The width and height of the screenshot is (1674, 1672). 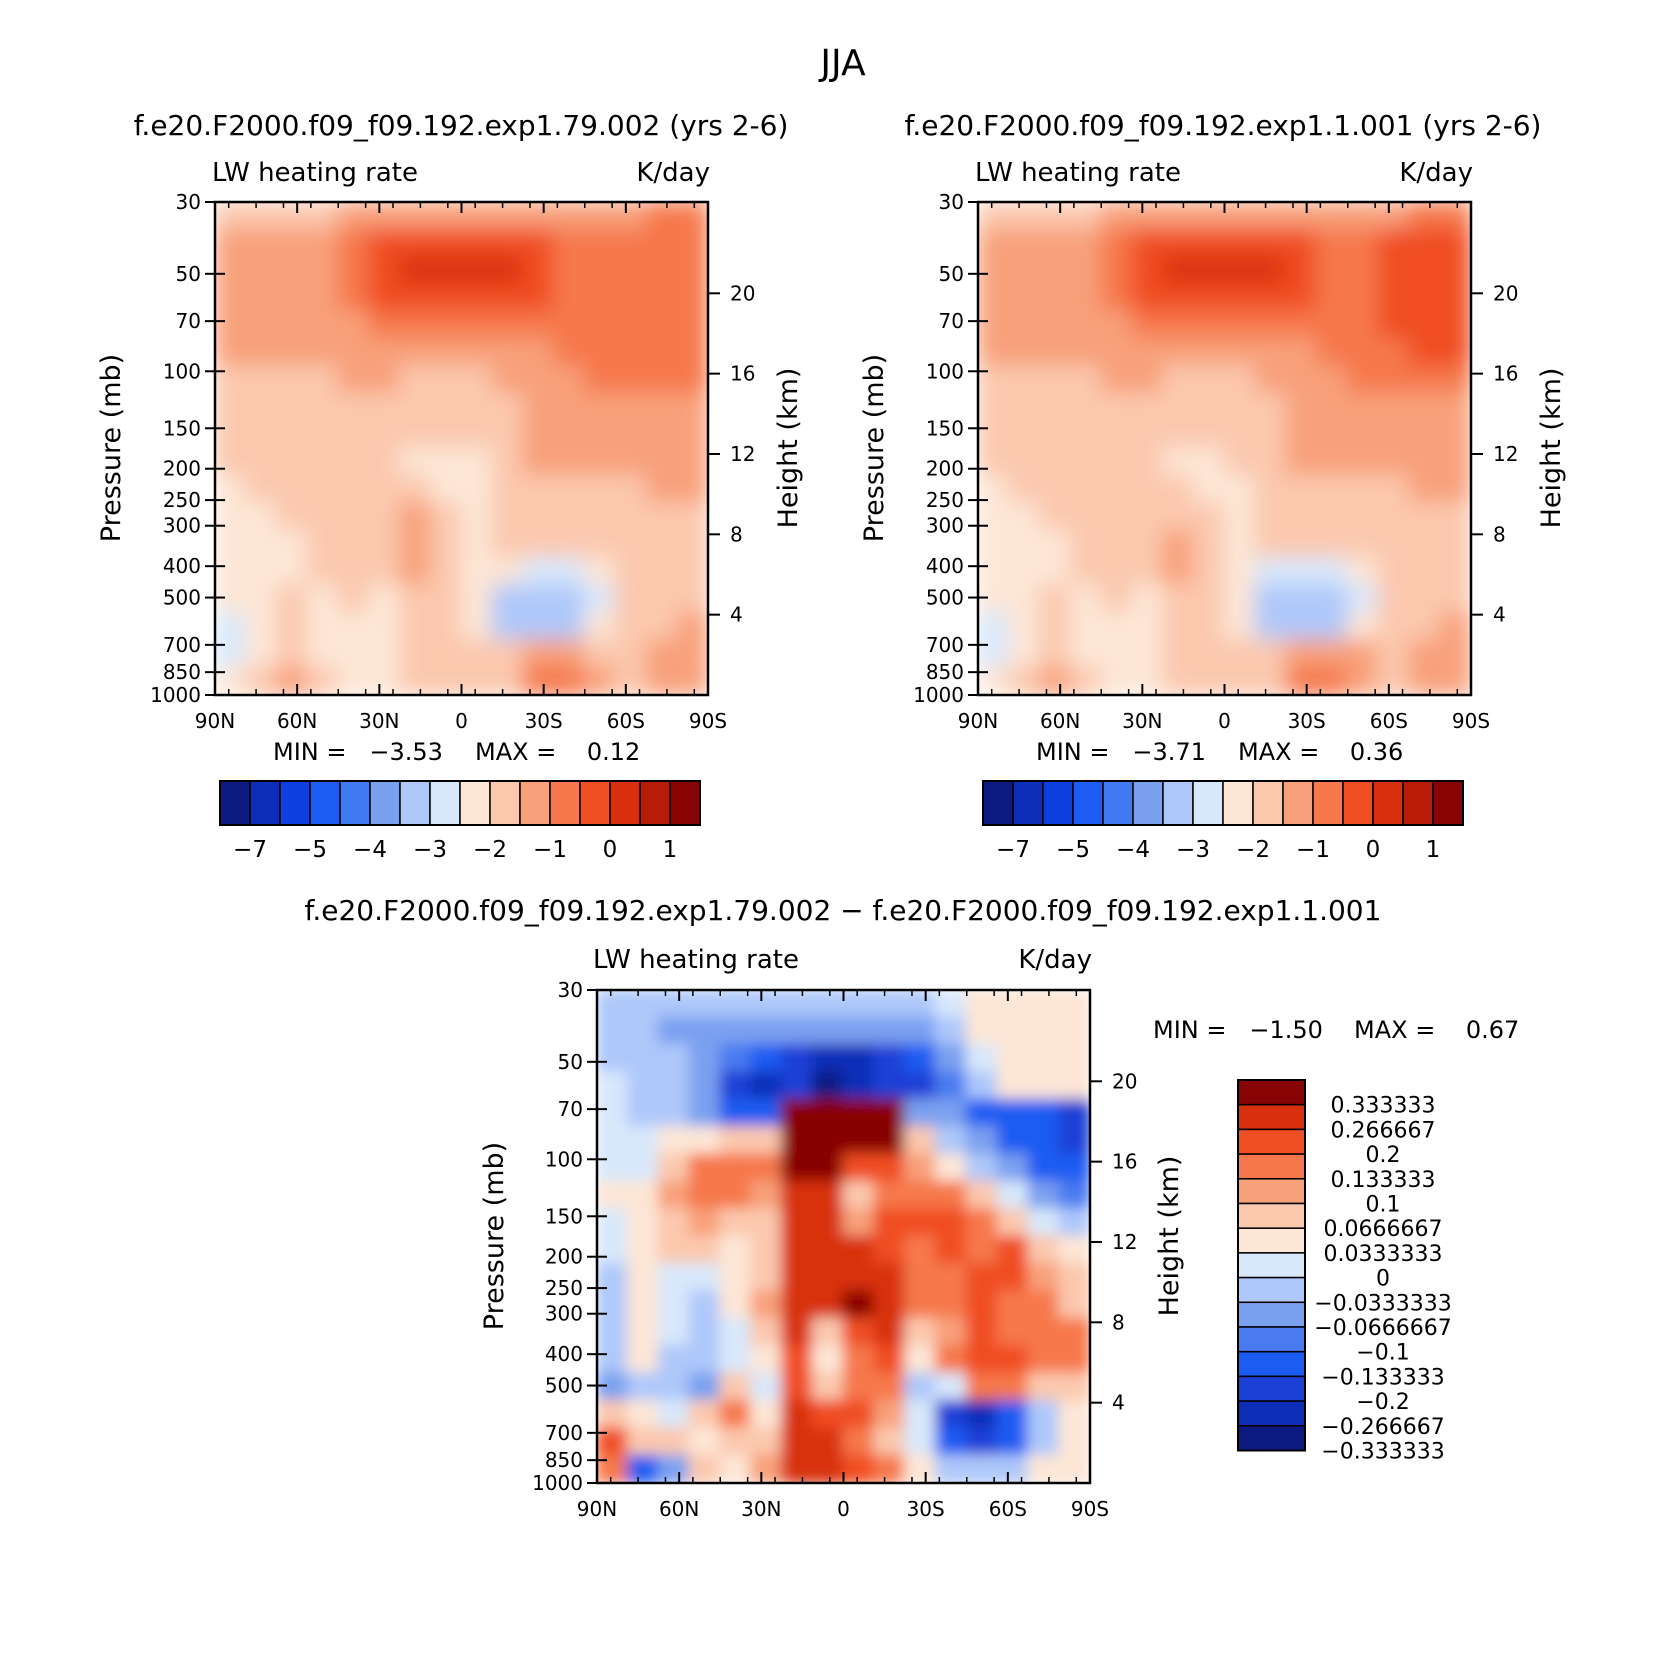 What do you see at coordinates (1551, 448) in the screenshot?
I see `panel-2-ylabel-right: Height (km)` at bounding box center [1551, 448].